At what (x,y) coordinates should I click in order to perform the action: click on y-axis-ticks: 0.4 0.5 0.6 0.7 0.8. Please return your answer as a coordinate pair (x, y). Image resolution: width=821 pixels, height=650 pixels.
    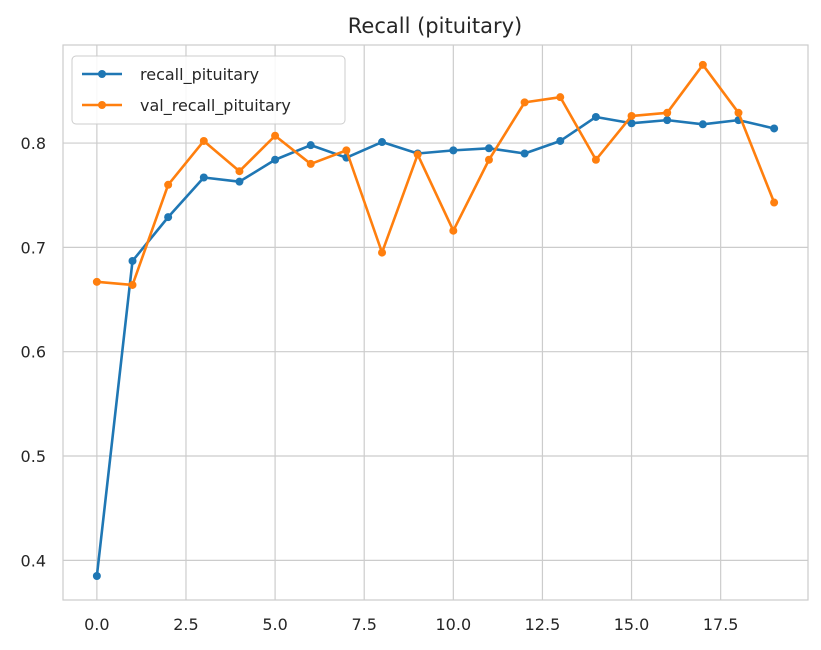
    Looking at the image, I should click on (33, 352).